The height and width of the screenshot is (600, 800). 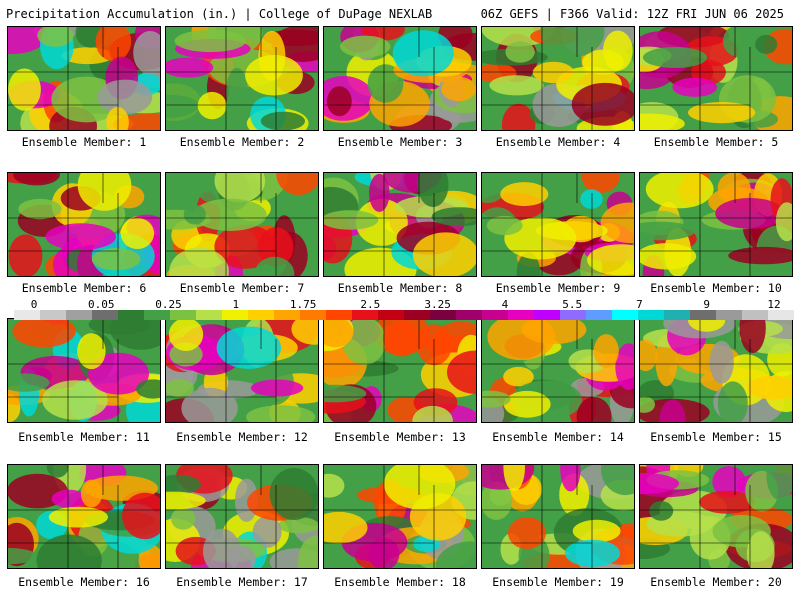 What do you see at coordinates (84, 142) in the screenshot?
I see `ensemble-member-label: Ensemble Member: 1` at bounding box center [84, 142].